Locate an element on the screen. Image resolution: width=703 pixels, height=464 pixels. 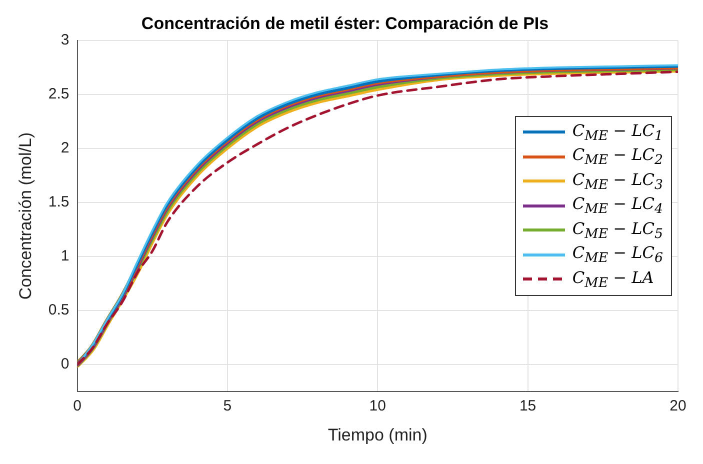
legend-label: C$_{ME}$ − LC$_{4}$ is located at coordinates (617, 206).